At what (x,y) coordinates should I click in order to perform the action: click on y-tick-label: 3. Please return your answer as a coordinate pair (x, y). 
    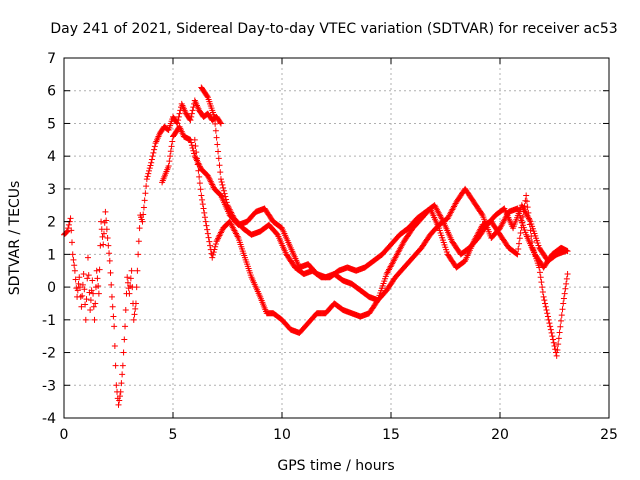
    Looking at the image, I should click on (51, 190).